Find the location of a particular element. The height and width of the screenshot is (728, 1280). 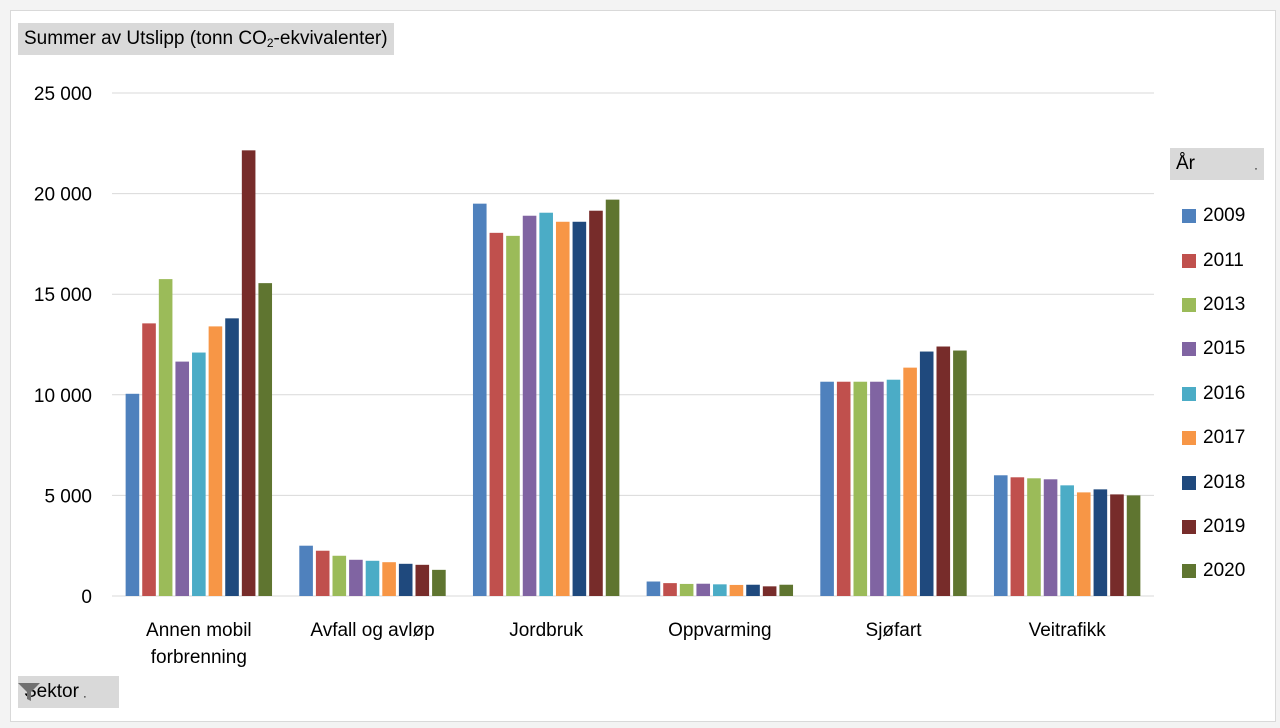

legend-item: 2015 is located at coordinates (1213, 349).